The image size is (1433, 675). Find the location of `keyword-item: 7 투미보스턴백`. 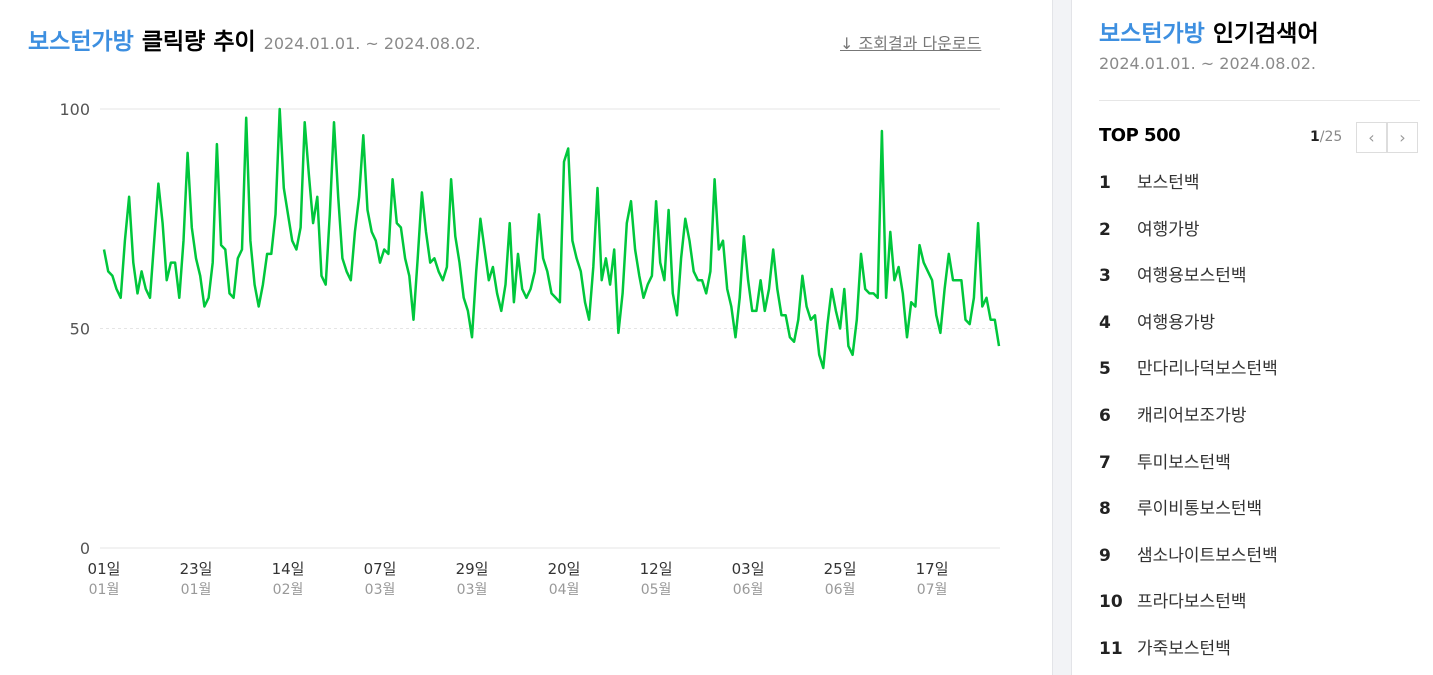

keyword-item: 7 투미보스턴백 is located at coordinates (1165, 460).